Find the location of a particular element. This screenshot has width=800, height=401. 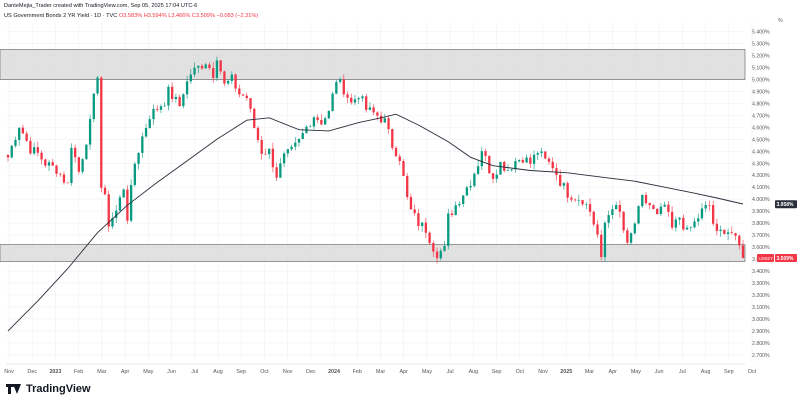

price-tick-label: 5.000% is located at coordinates (761, 80).